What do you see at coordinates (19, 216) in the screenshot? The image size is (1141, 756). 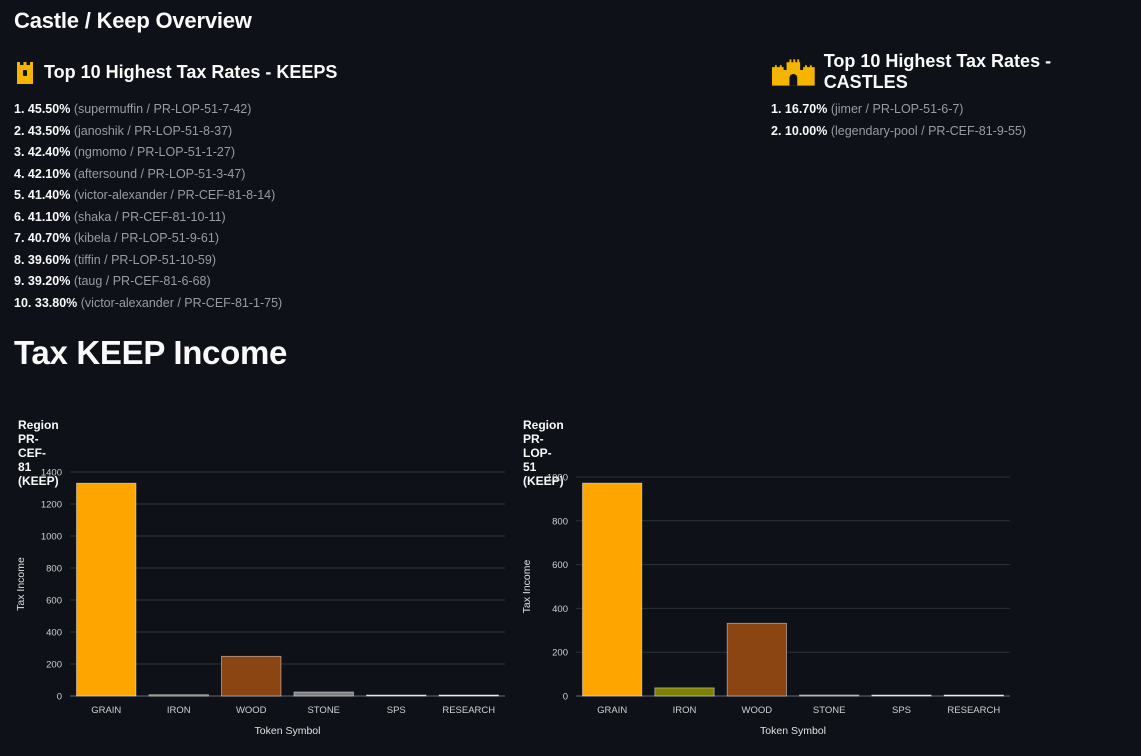 I see `rank-number: 6.` at bounding box center [19, 216].